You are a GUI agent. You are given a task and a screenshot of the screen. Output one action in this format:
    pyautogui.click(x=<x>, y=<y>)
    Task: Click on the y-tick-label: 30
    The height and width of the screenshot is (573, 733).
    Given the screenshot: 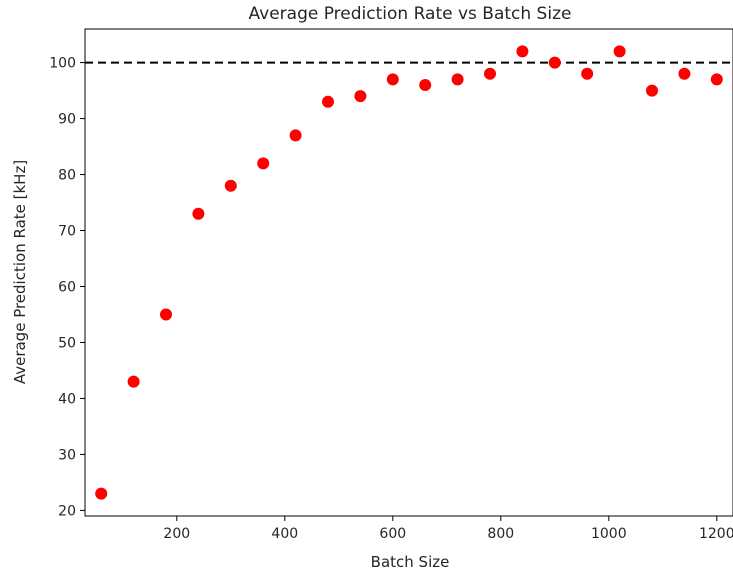 What is the action you would take?
    pyautogui.click(x=67, y=455)
    